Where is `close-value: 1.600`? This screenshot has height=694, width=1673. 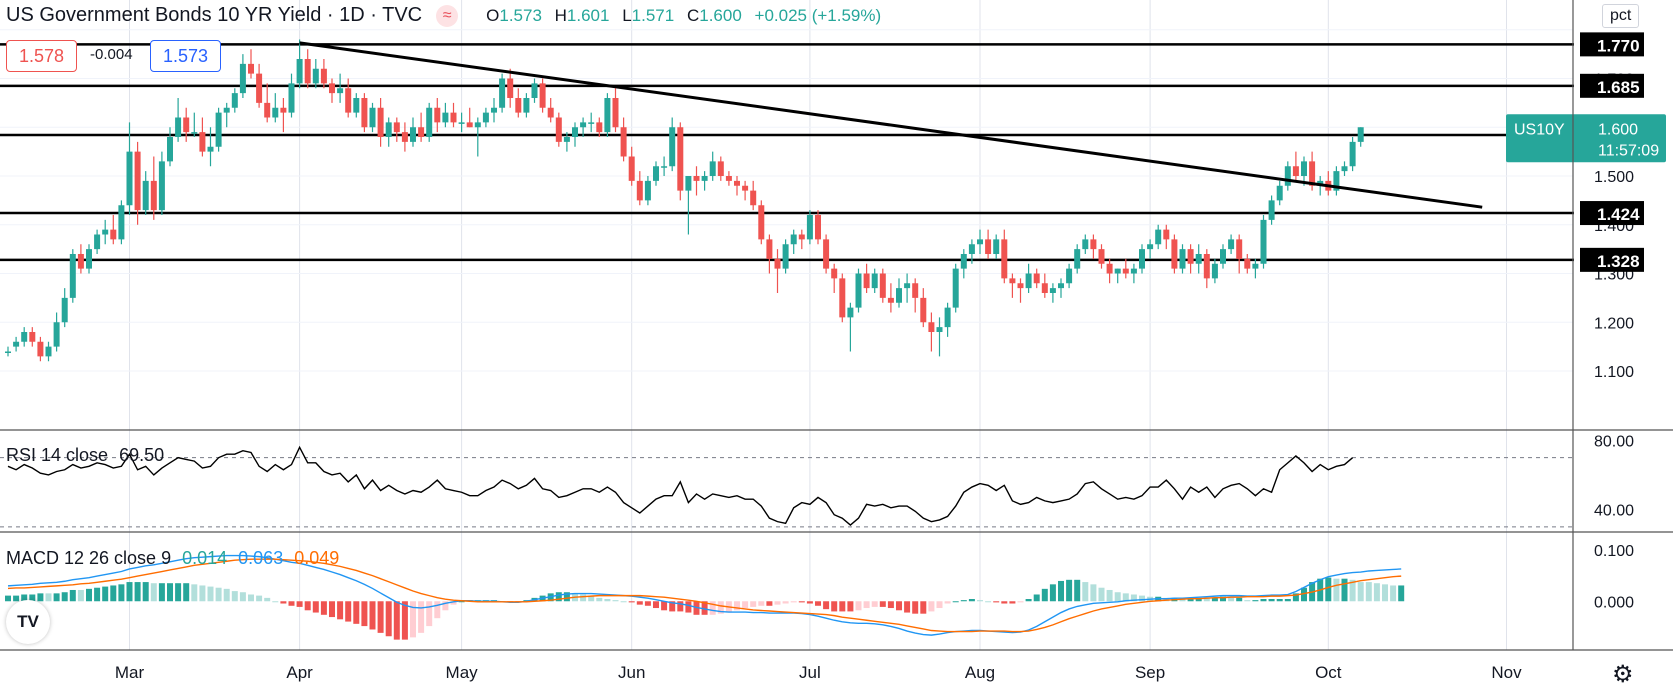
close-value: 1.600 is located at coordinates (720, 15).